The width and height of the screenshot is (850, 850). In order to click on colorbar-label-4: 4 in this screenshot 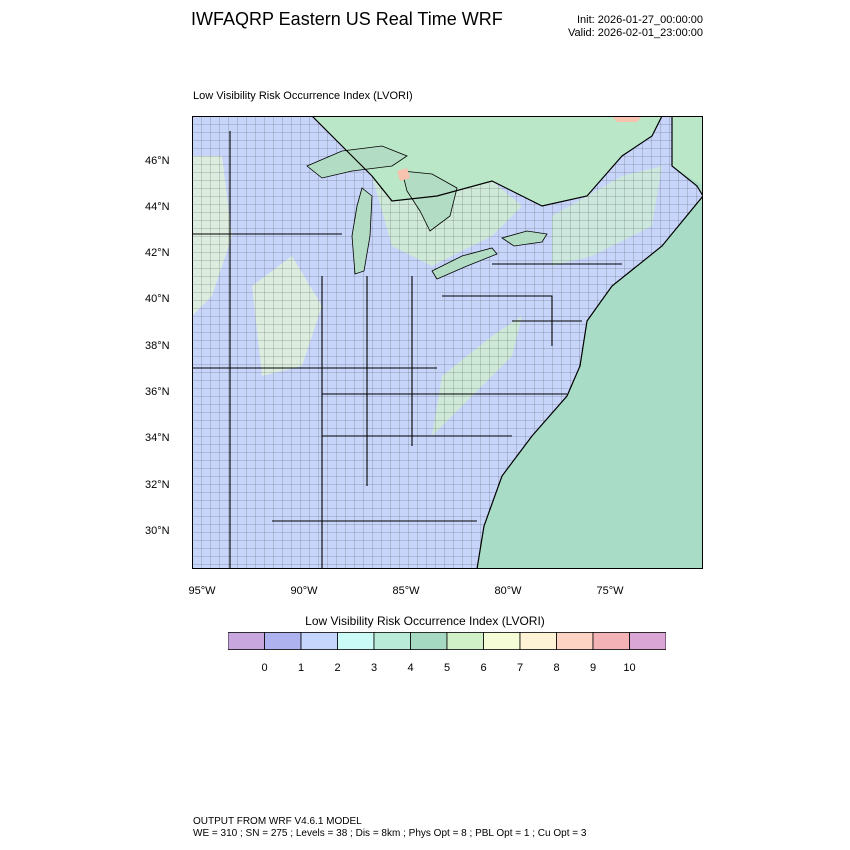, I will do `click(410, 668)`.